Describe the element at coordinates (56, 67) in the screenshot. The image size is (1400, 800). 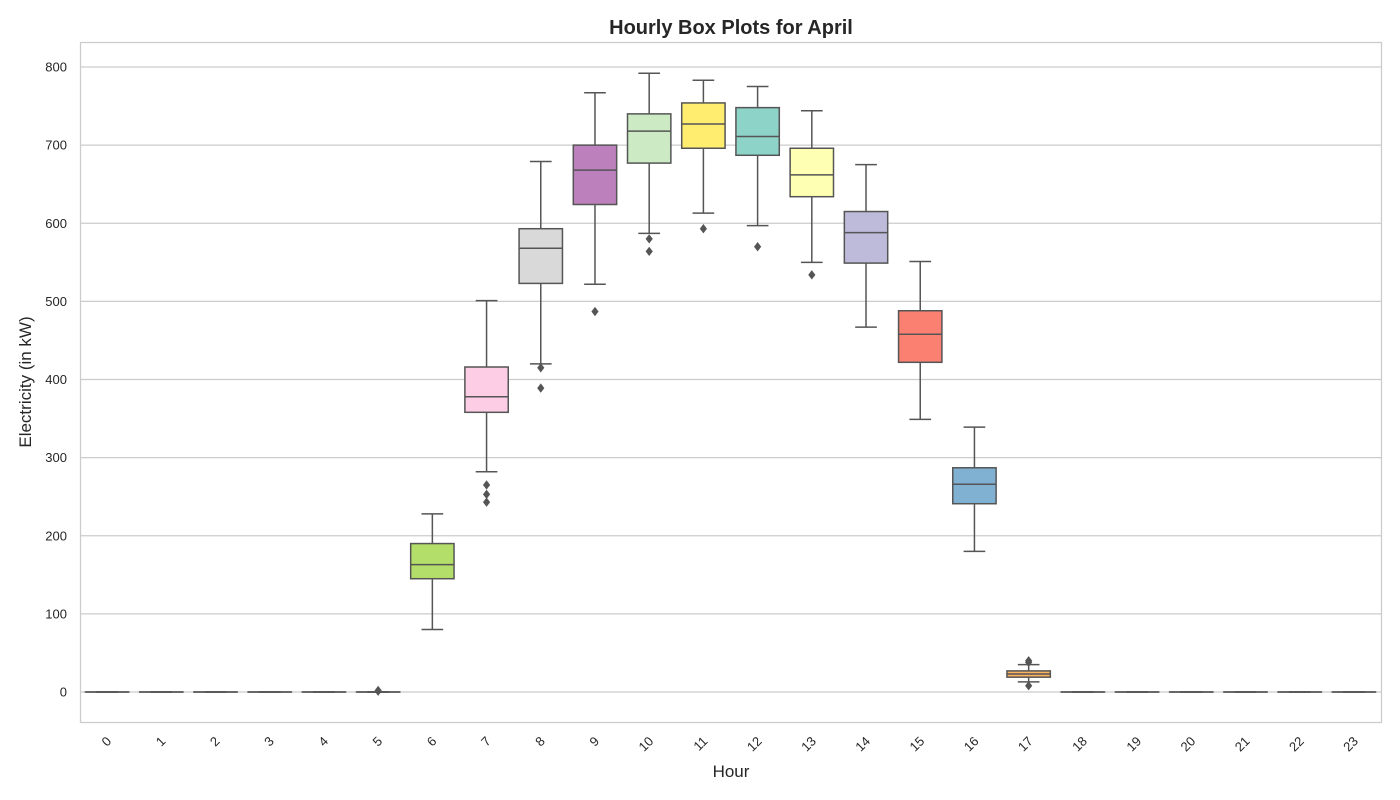
I see `y-tick-label-800: 800` at that location.